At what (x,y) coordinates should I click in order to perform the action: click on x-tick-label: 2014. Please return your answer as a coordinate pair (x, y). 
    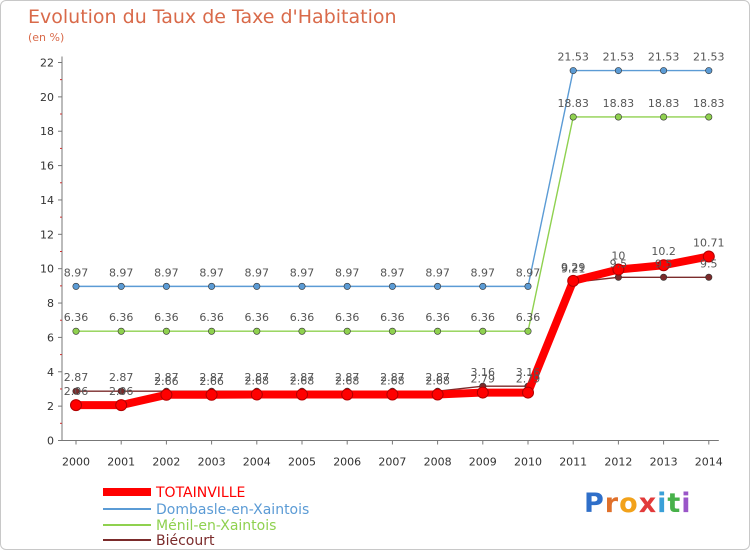
    Looking at the image, I should click on (709, 462).